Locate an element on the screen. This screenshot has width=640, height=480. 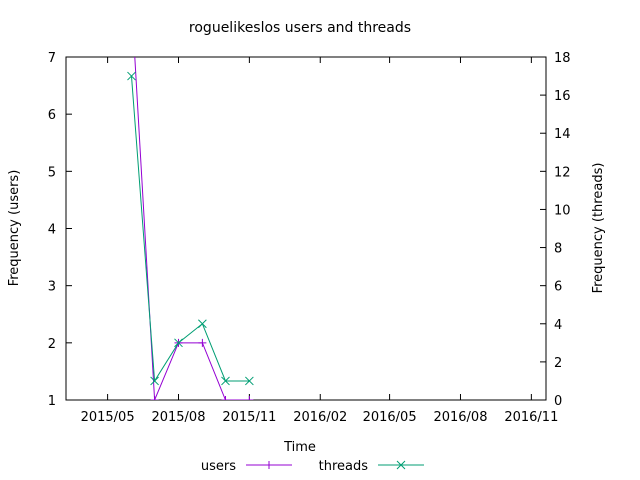
y-right-tick-label: 6 is located at coordinates (558, 287).